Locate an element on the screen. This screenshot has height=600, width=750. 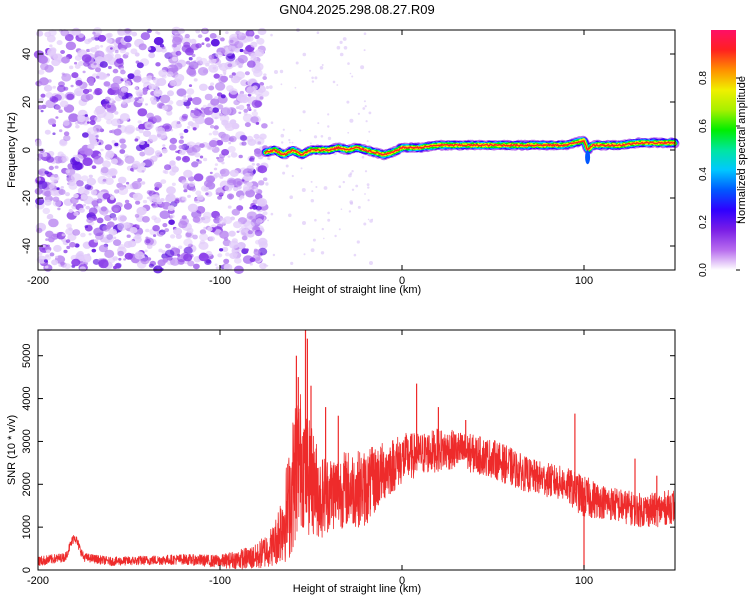
x-tick-label: -200 is located at coordinates (38, 581).